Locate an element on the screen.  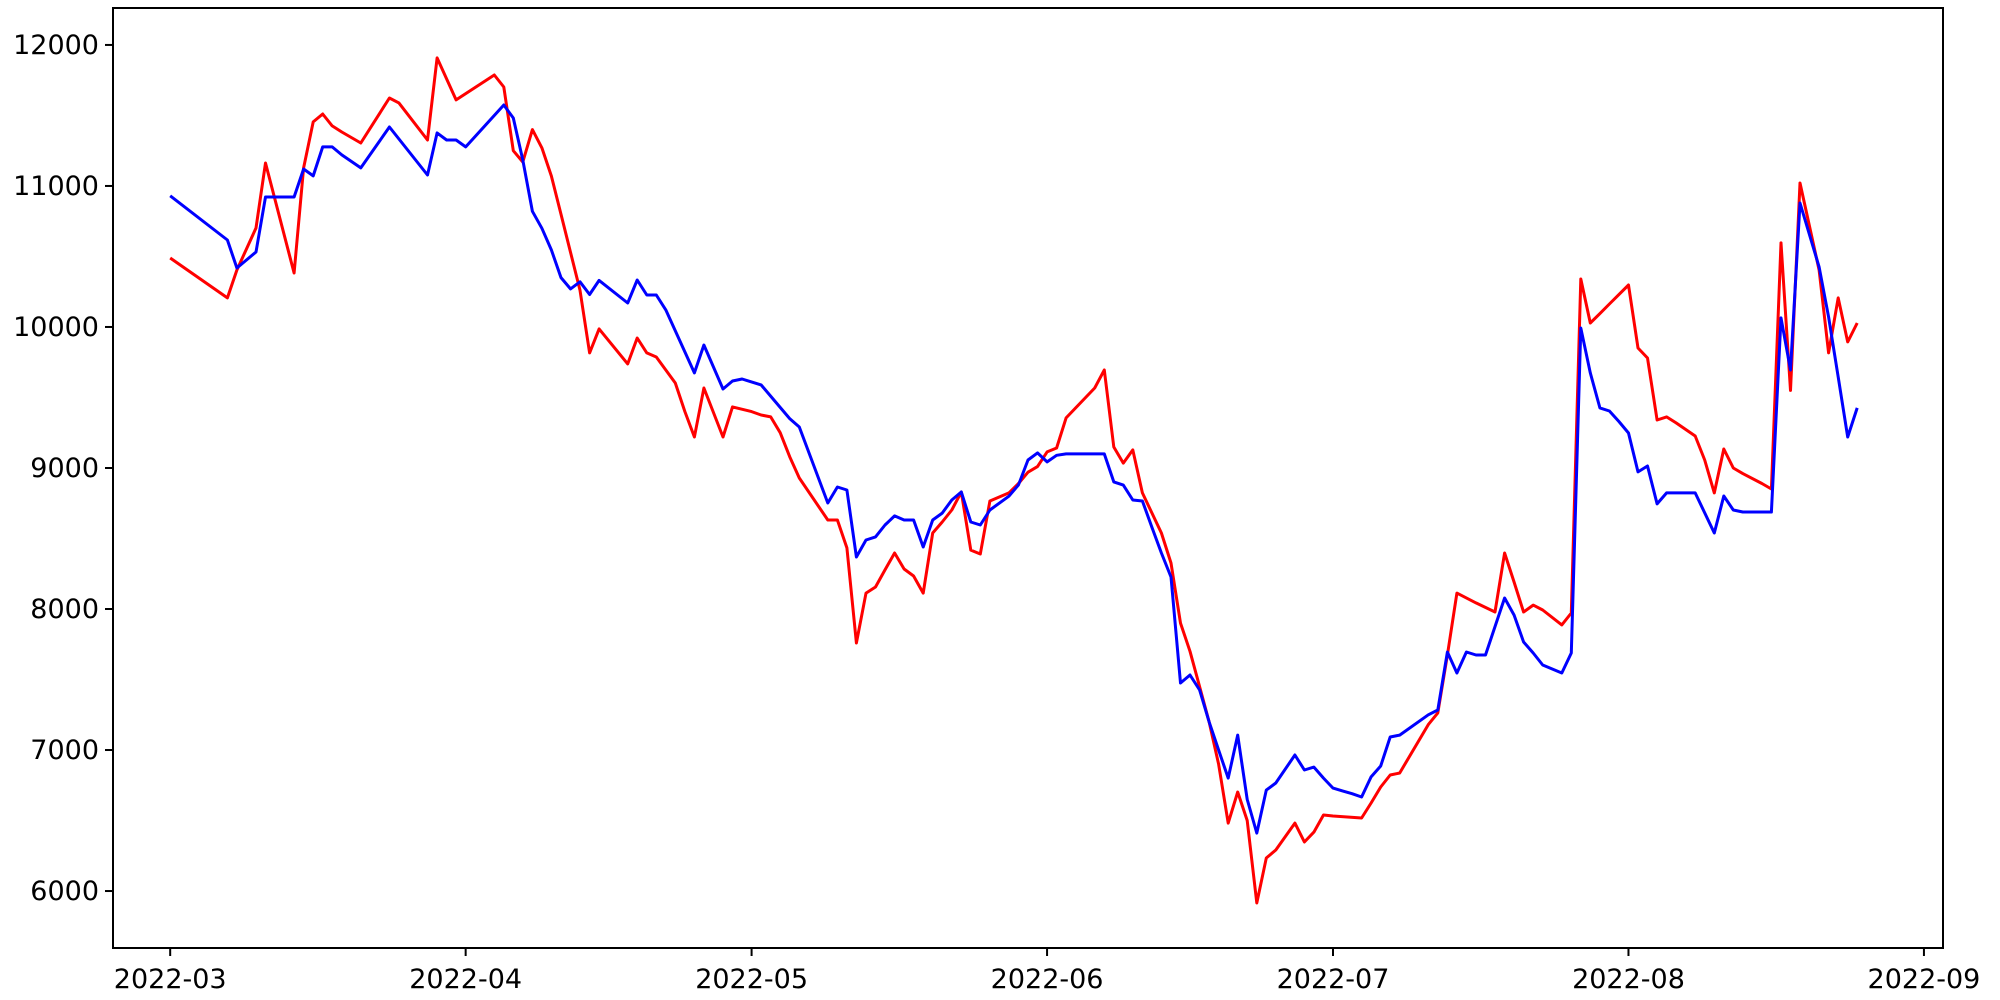
x-tick-label: 2022-03 is located at coordinates (170, 979).